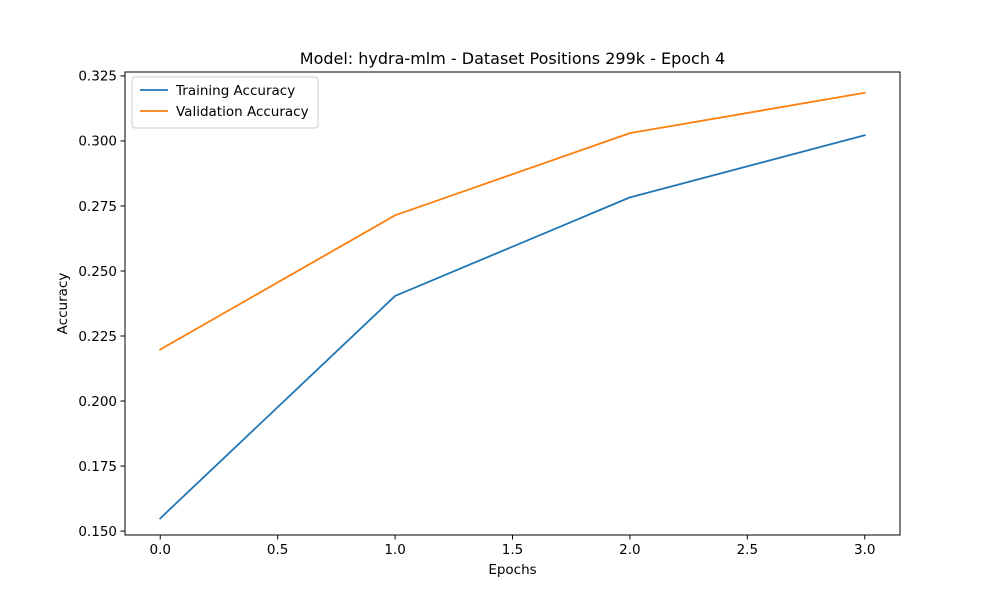  I want to click on y-tick-label: 0.300, so click(97, 142).